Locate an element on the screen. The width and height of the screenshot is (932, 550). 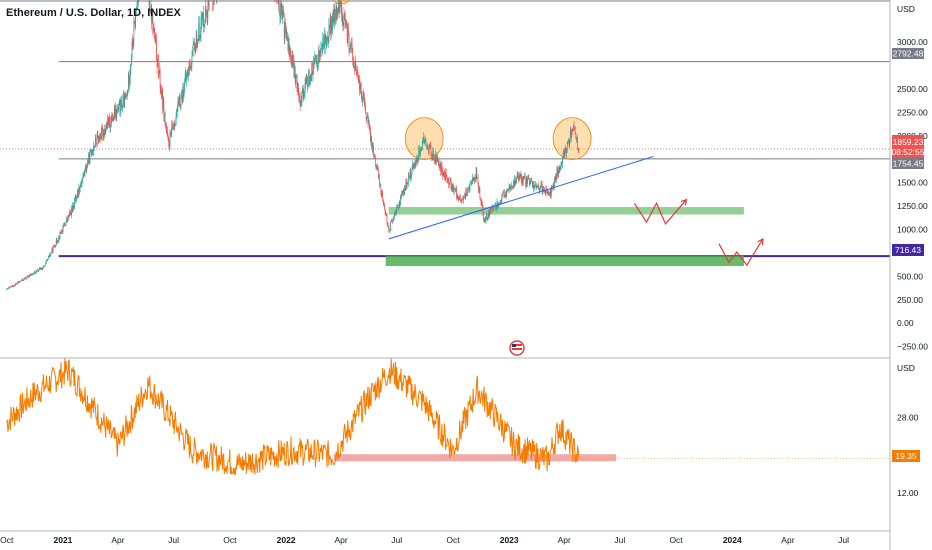
trendline is located at coordinates (521, 197).